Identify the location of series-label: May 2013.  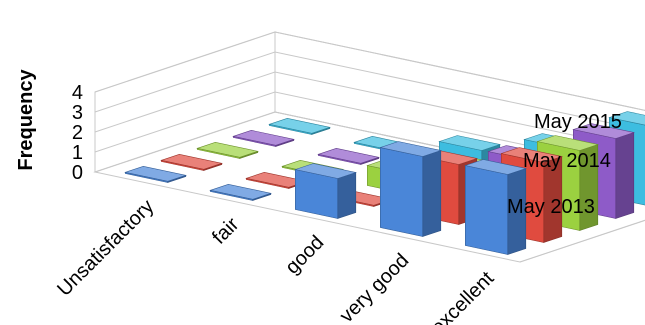
(551, 207).